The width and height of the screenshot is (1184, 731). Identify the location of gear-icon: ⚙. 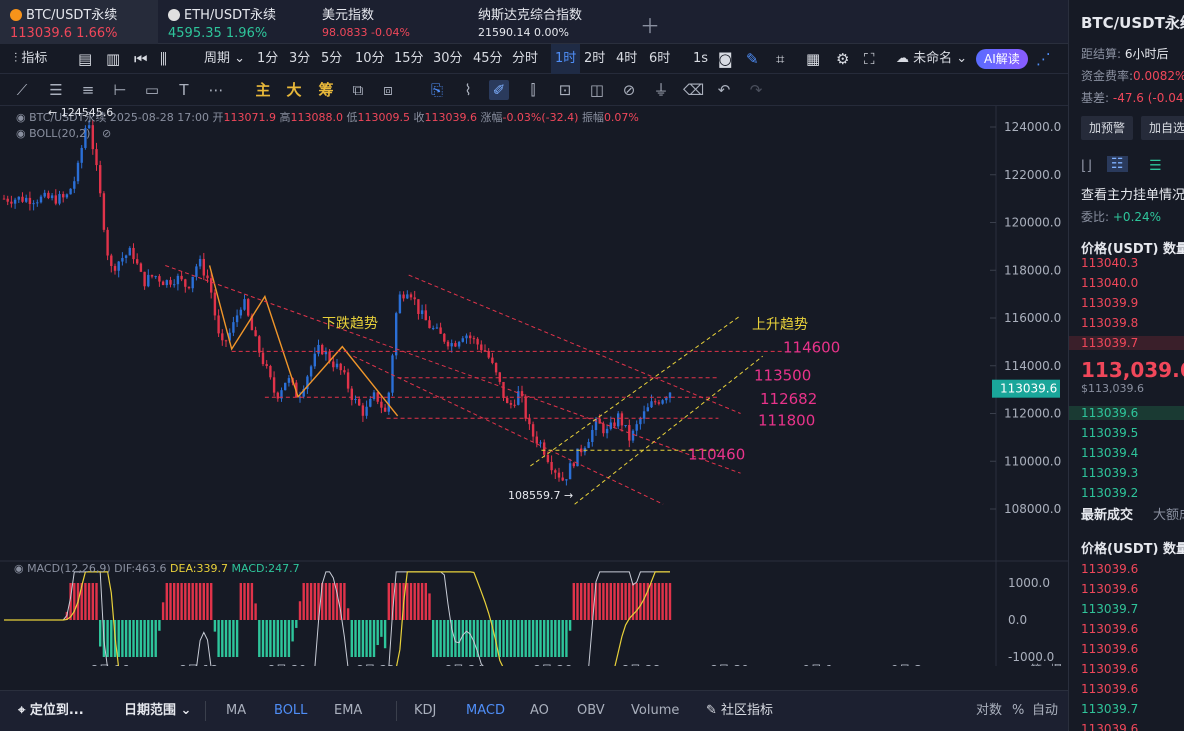
(843, 59).